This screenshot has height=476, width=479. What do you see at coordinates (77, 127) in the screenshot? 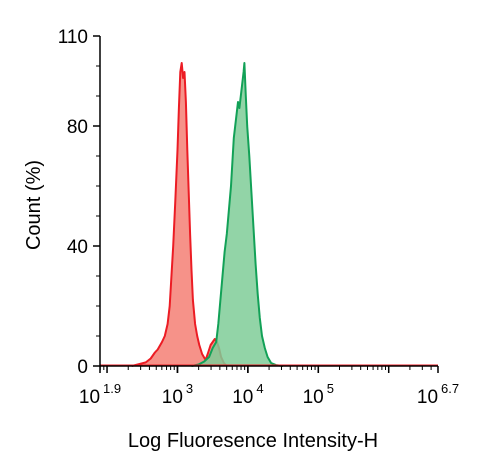
I see `y-tick-label: 80` at bounding box center [77, 127].